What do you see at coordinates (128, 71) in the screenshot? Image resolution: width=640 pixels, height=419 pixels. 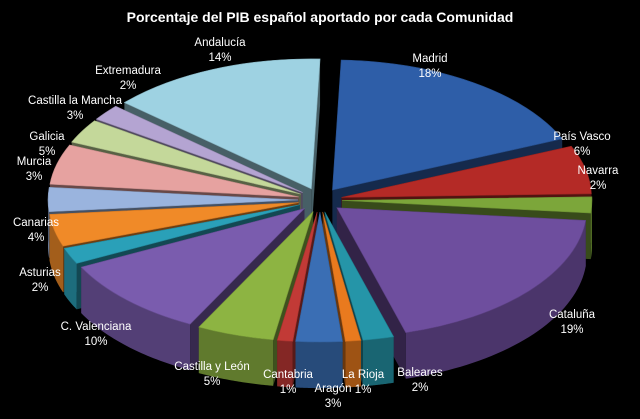 I see `slice-label-extremadura: Extremadura` at bounding box center [128, 71].